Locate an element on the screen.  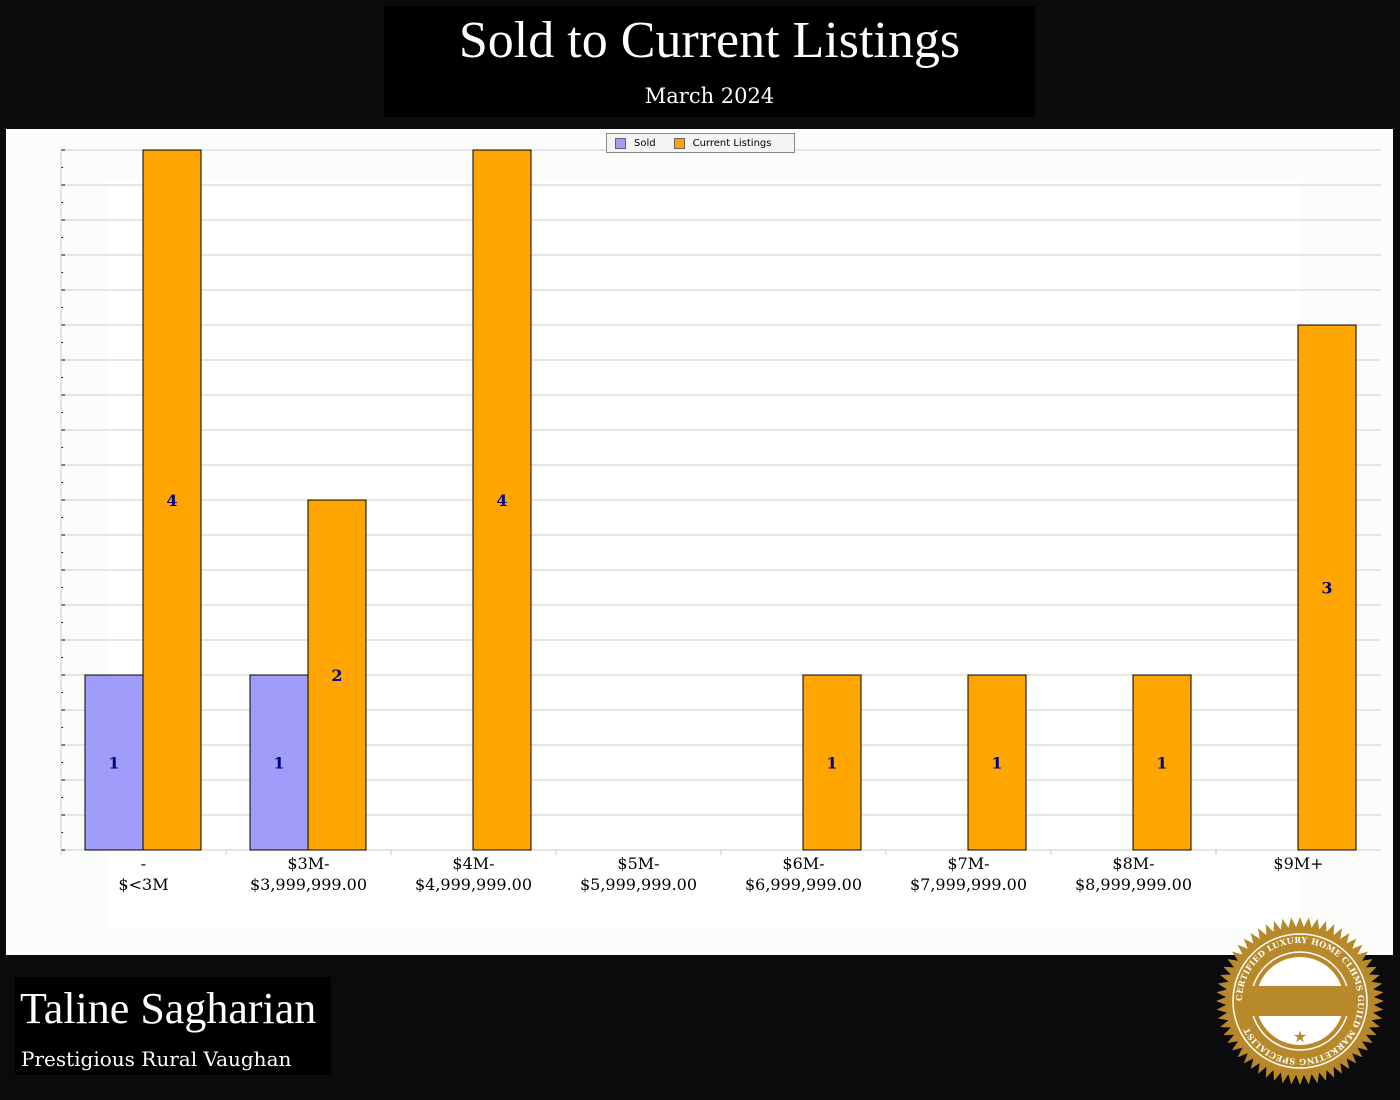
data-label: 2 is located at coordinates (336, 675).